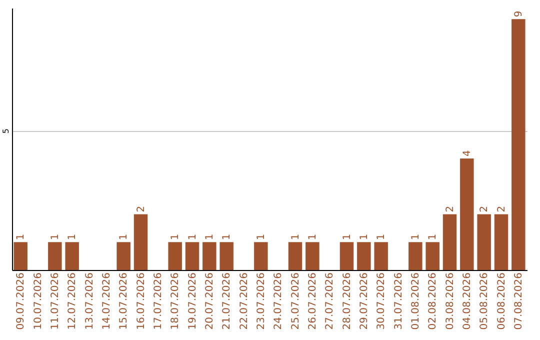 The width and height of the screenshot is (540, 340). I want to click on x-tick-label: 29.07.2026, so click(364, 301).